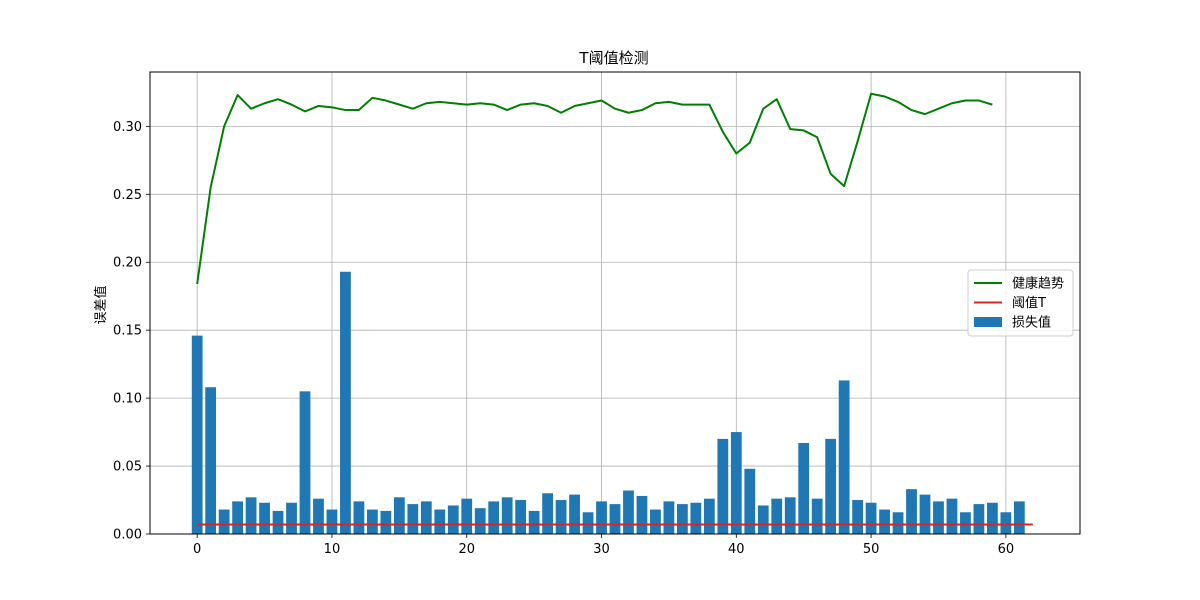  I want to click on legend-swatch-bar, so click(988, 322).